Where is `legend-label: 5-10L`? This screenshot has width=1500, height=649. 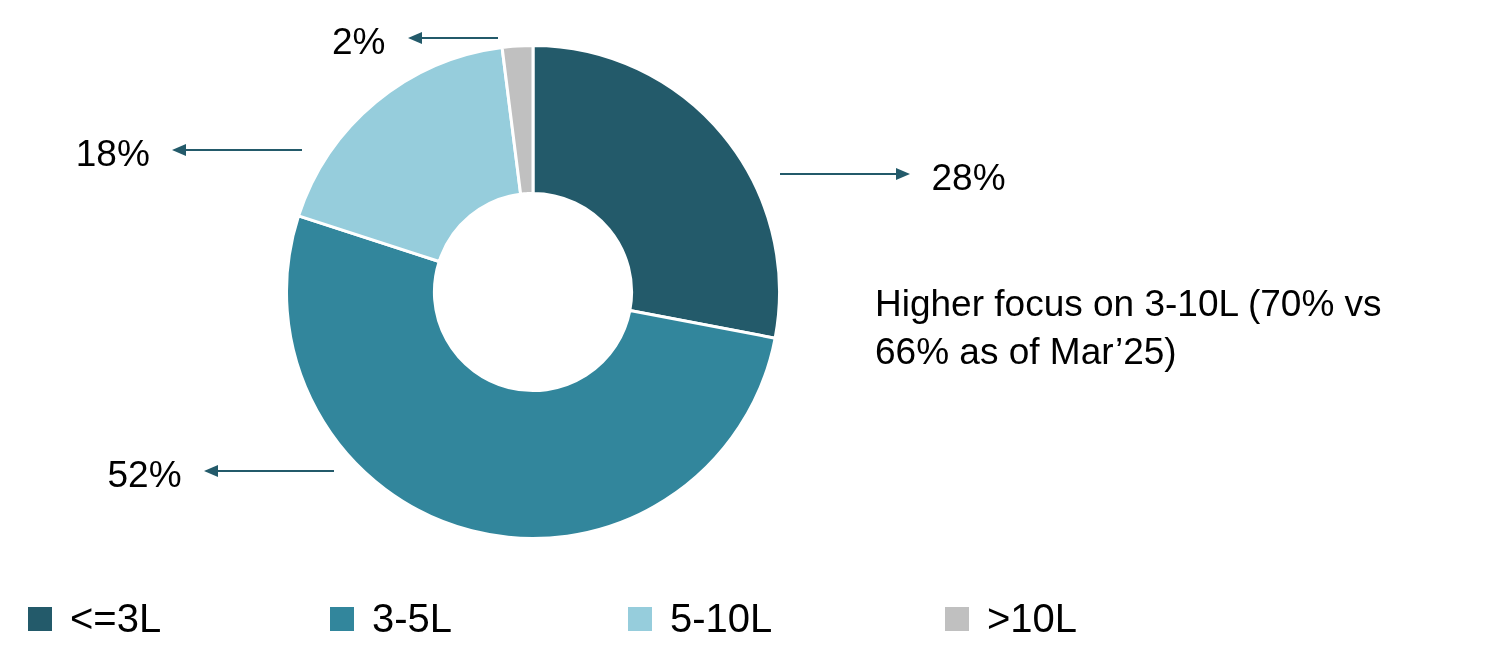 legend-label: 5-10L is located at coordinates (721, 618).